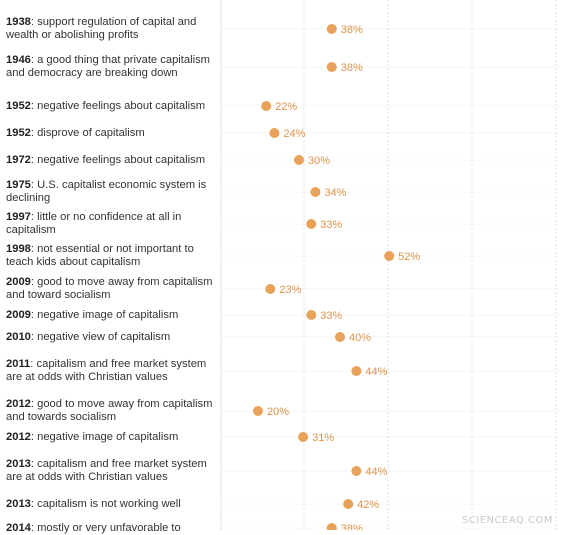  What do you see at coordinates (18, 160) in the screenshot?
I see `row-year: 1972` at bounding box center [18, 160].